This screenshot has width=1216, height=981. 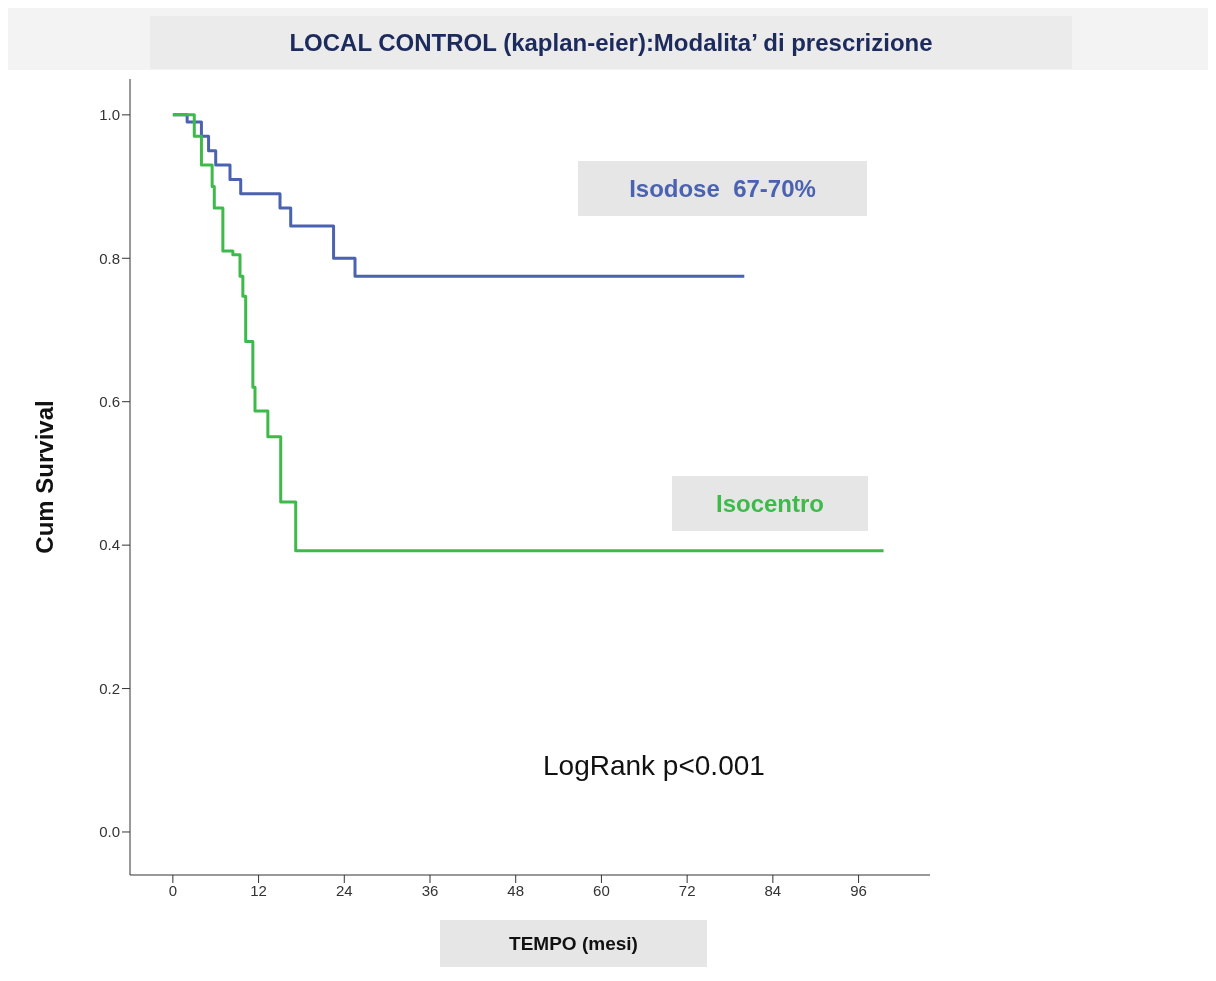 I want to click on y-axis-title: Cum Survival, so click(x=44, y=477).